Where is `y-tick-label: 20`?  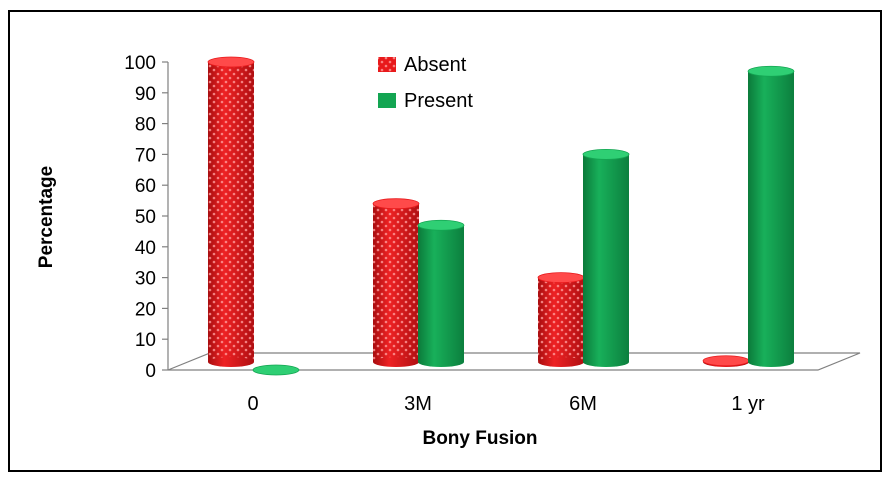 y-tick-label: 20 is located at coordinates (145, 309).